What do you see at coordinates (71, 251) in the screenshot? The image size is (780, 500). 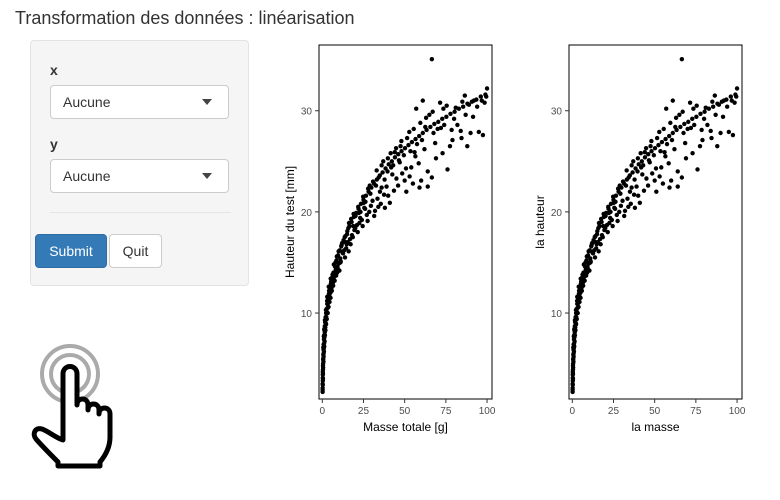 I see `submit-button: Submit` at bounding box center [71, 251].